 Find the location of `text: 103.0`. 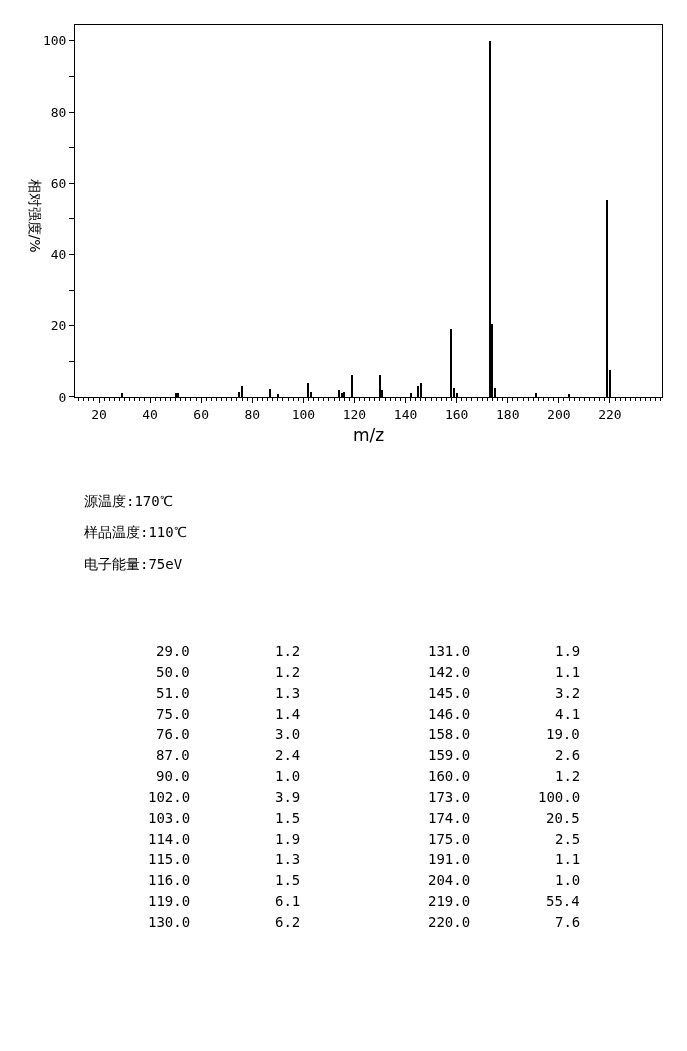

text: 103.0 is located at coordinates (169, 818).